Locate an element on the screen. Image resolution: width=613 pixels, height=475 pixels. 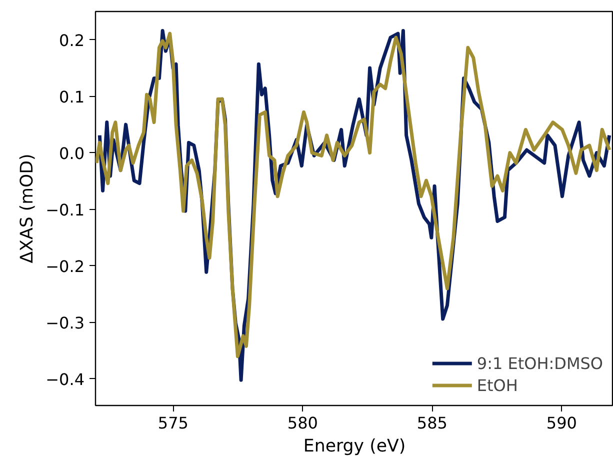
x-axis-title: Energy (eV) is located at coordinates (354, 446).